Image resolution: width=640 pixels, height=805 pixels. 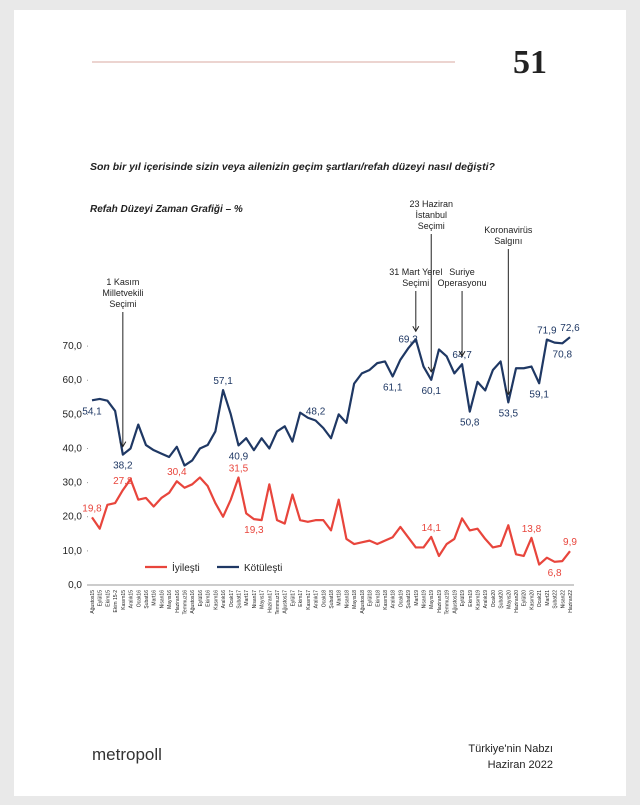 What do you see at coordinates (162, 599) in the screenshot?
I see `x-tick-label: Nisan16` at bounding box center [162, 599].